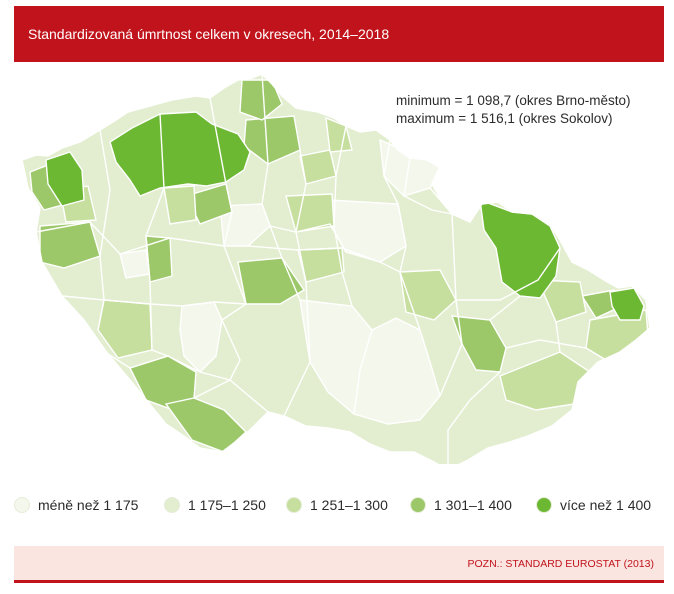 The image size is (674, 594). I want to click on minimum-text: minimum = 1 098,7 (okres Brno-město), so click(513, 100).